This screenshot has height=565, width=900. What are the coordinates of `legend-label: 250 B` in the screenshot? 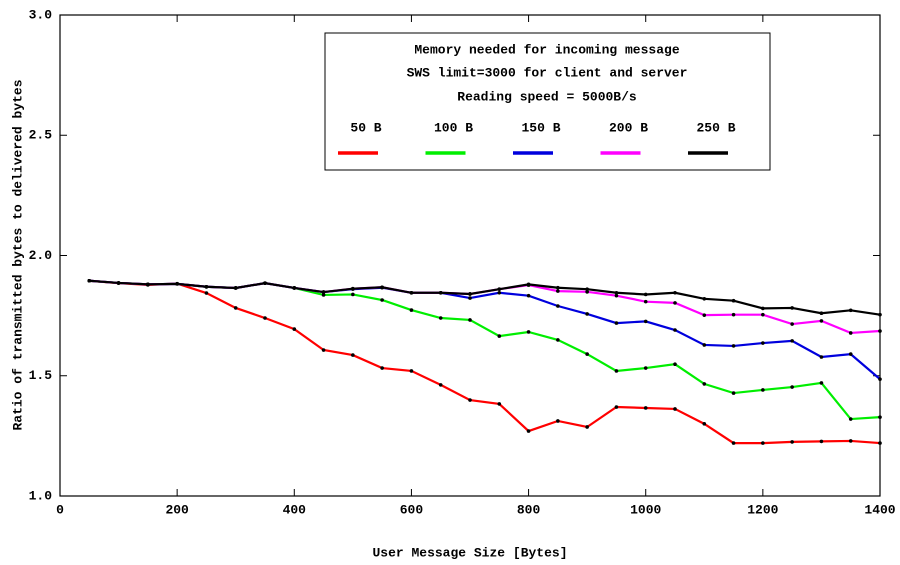 It's located at (715, 127).